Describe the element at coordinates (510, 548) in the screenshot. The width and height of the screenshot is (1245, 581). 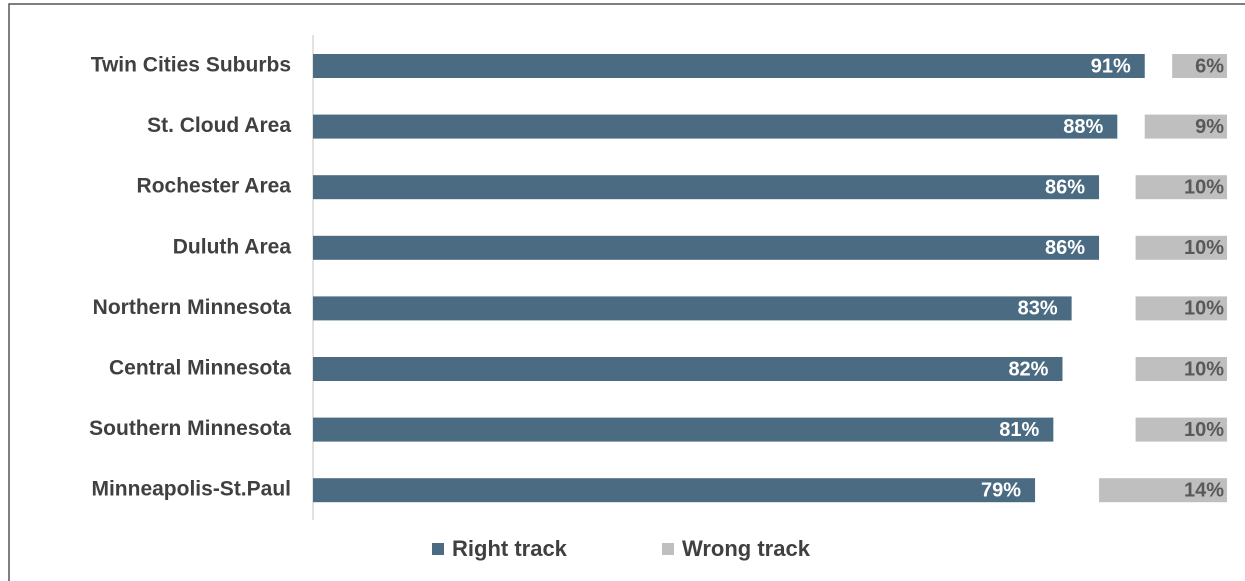
I see `legend-label: Right track` at that location.